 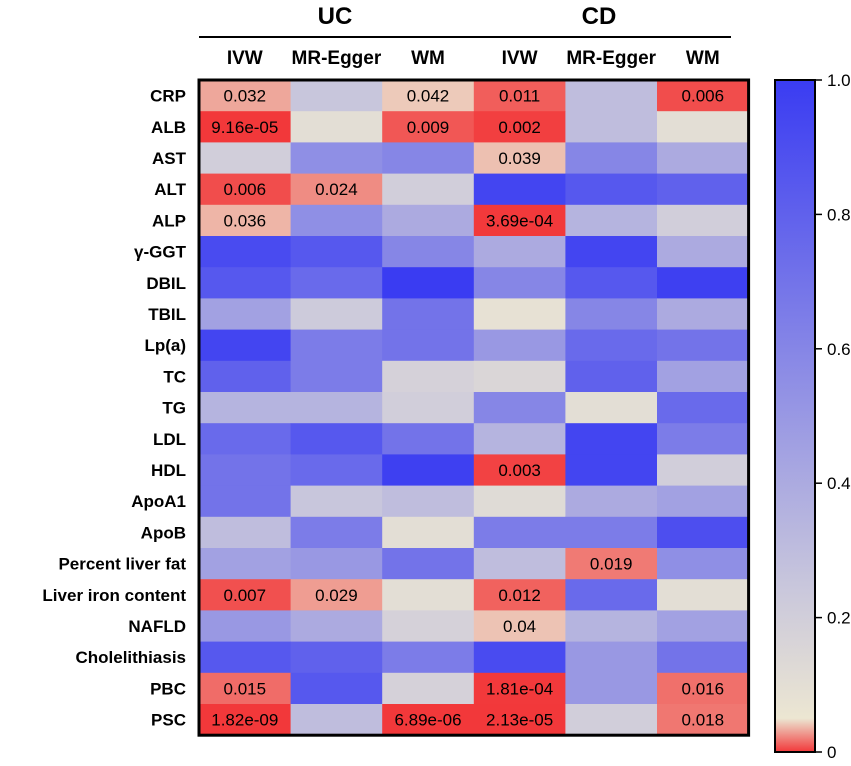 What do you see at coordinates (157, 626) in the screenshot?
I see `row-label: NAFLD` at bounding box center [157, 626].